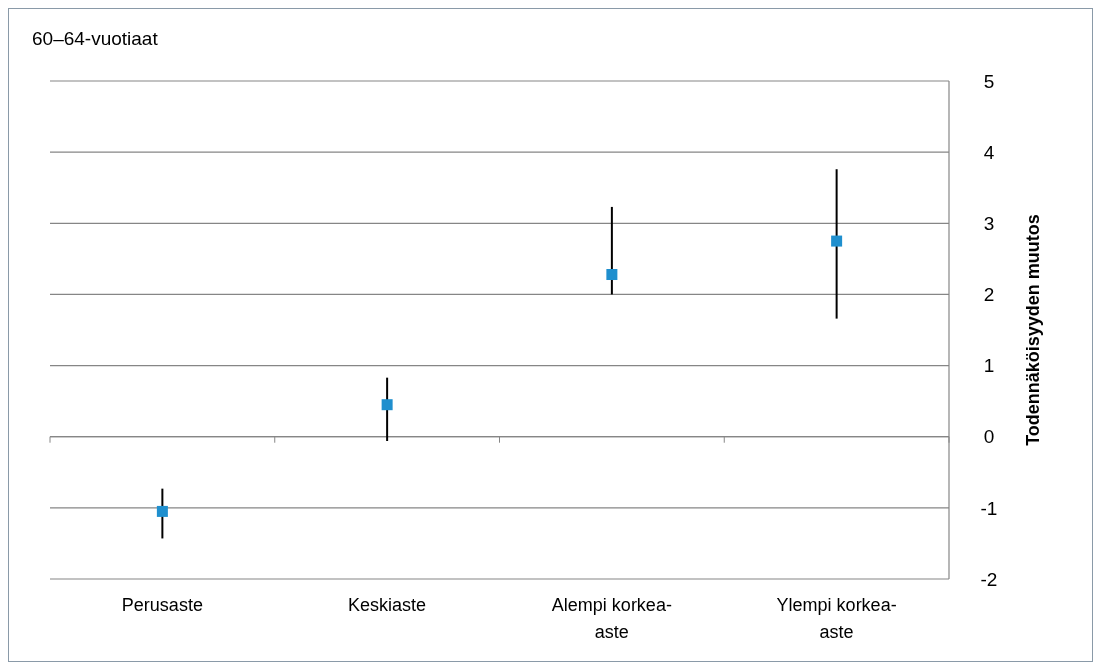 This screenshot has height=670, width=1101. Describe the element at coordinates (989, 437) in the screenshot. I see `y-tick-label: 0` at that location.